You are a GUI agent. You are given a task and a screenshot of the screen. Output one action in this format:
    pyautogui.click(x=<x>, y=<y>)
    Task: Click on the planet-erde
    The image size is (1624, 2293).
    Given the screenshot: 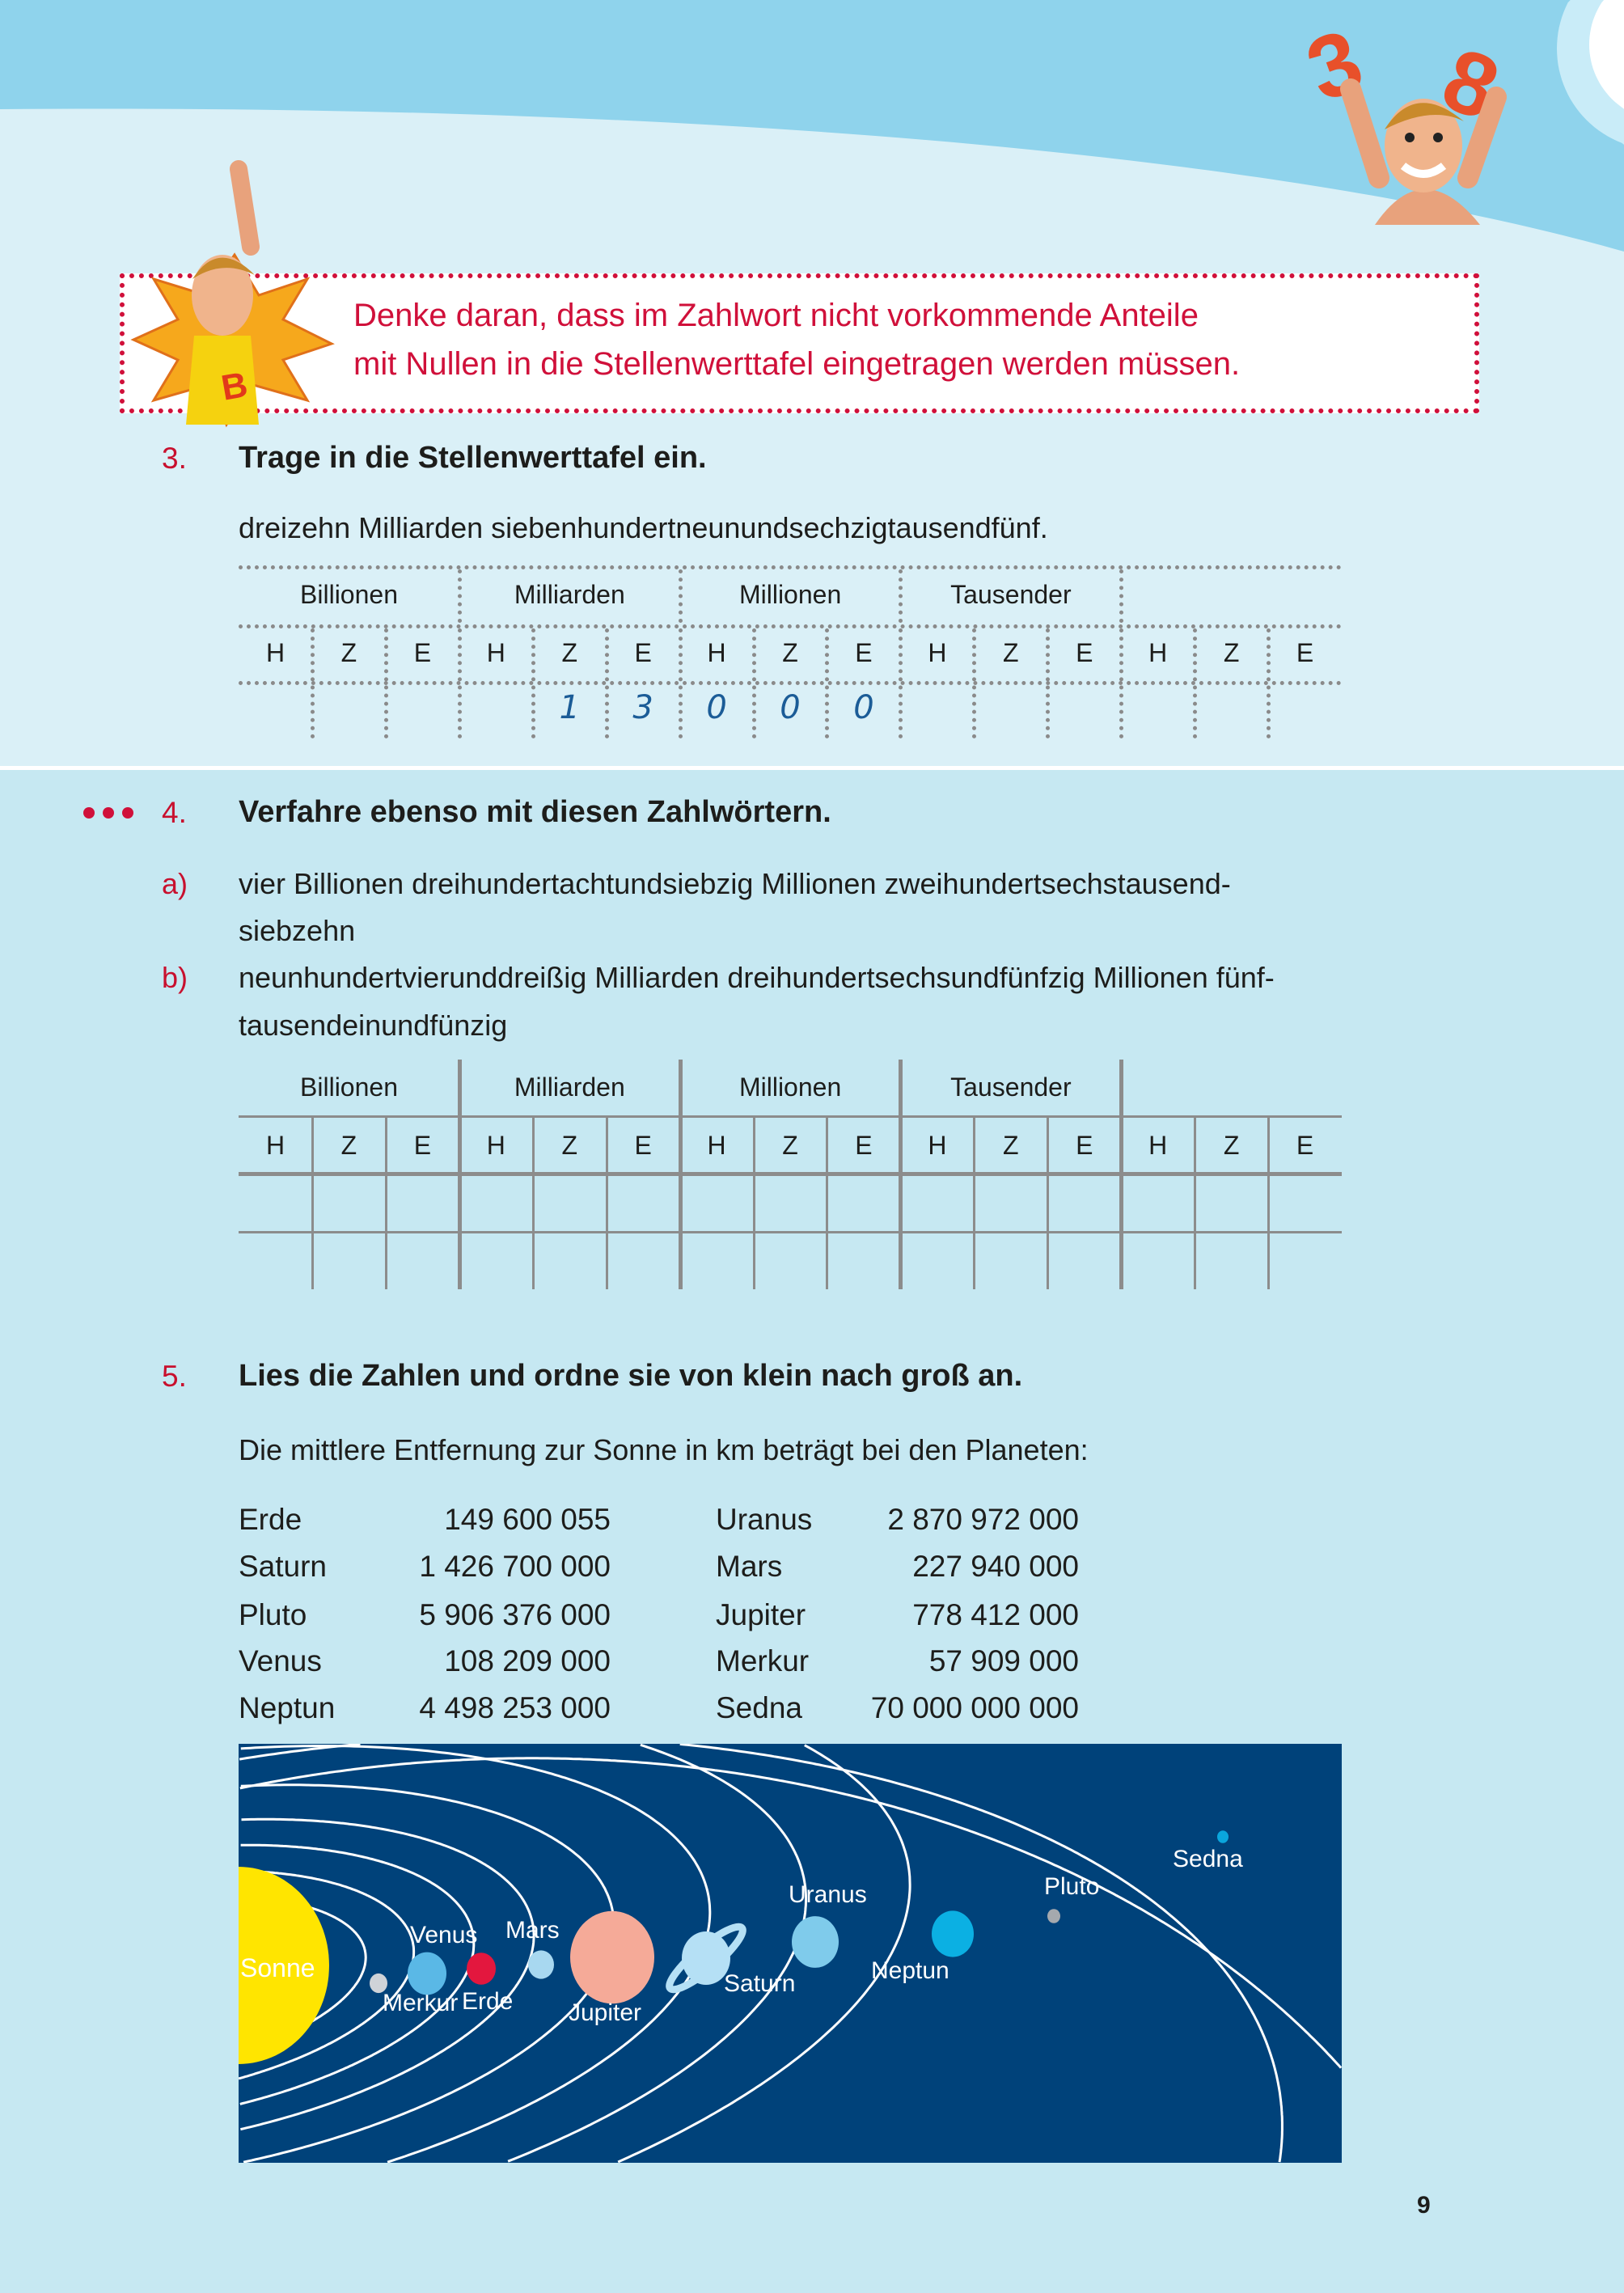 What is the action you would take?
    pyautogui.click(x=481, y=1969)
    